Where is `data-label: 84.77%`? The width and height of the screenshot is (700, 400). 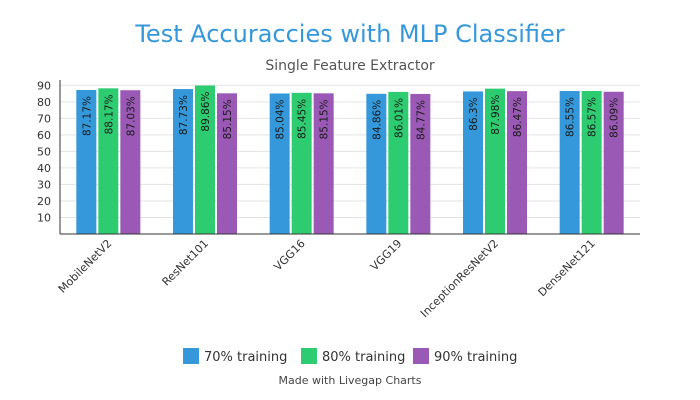
data-label: 84.77% is located at coordinates (421, 120).